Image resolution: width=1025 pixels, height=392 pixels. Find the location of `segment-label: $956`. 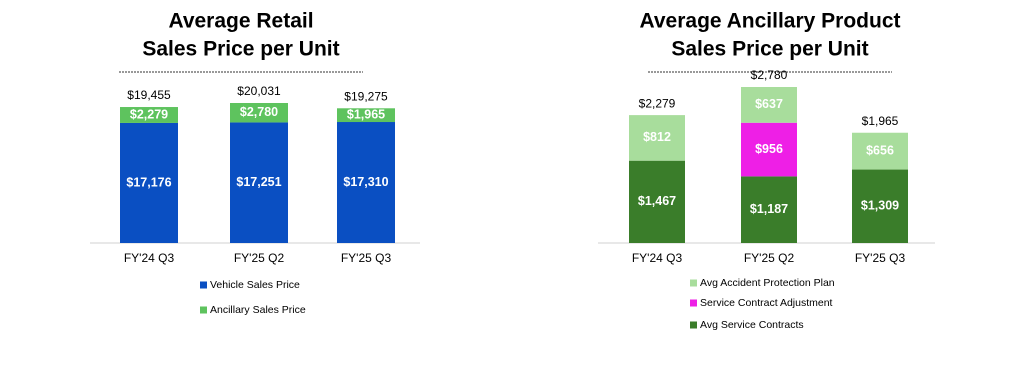

segment-label: $956 is located at coordinates (769, 149).